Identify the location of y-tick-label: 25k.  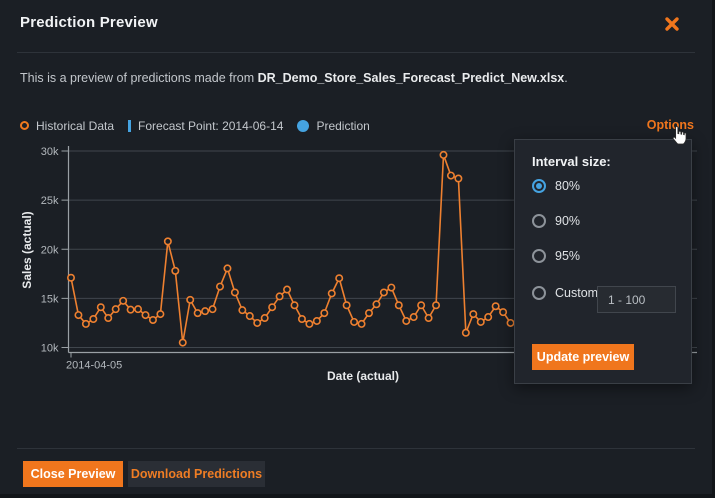
(50, 201).